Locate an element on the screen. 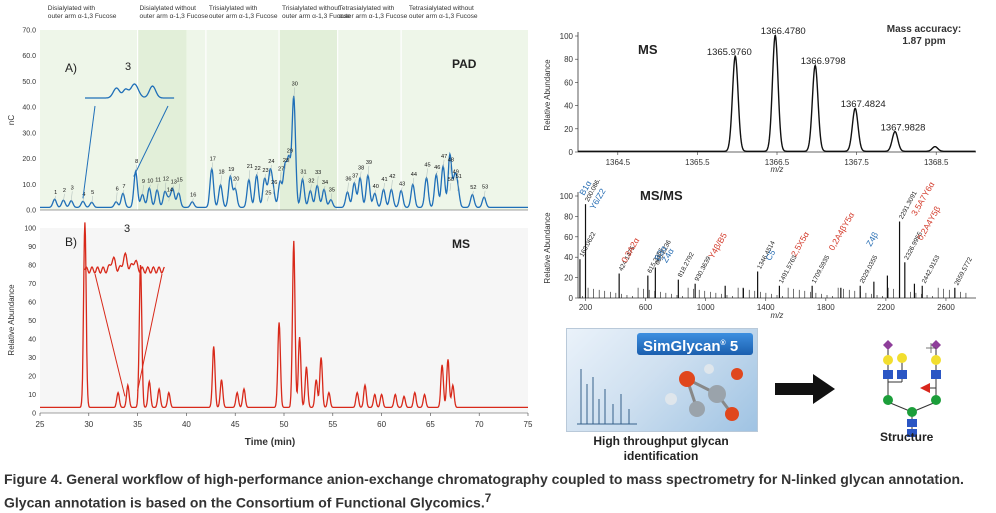 The height and width of the screenshot is (513, 996). galactose-icon is located at coordinates (936, 360).